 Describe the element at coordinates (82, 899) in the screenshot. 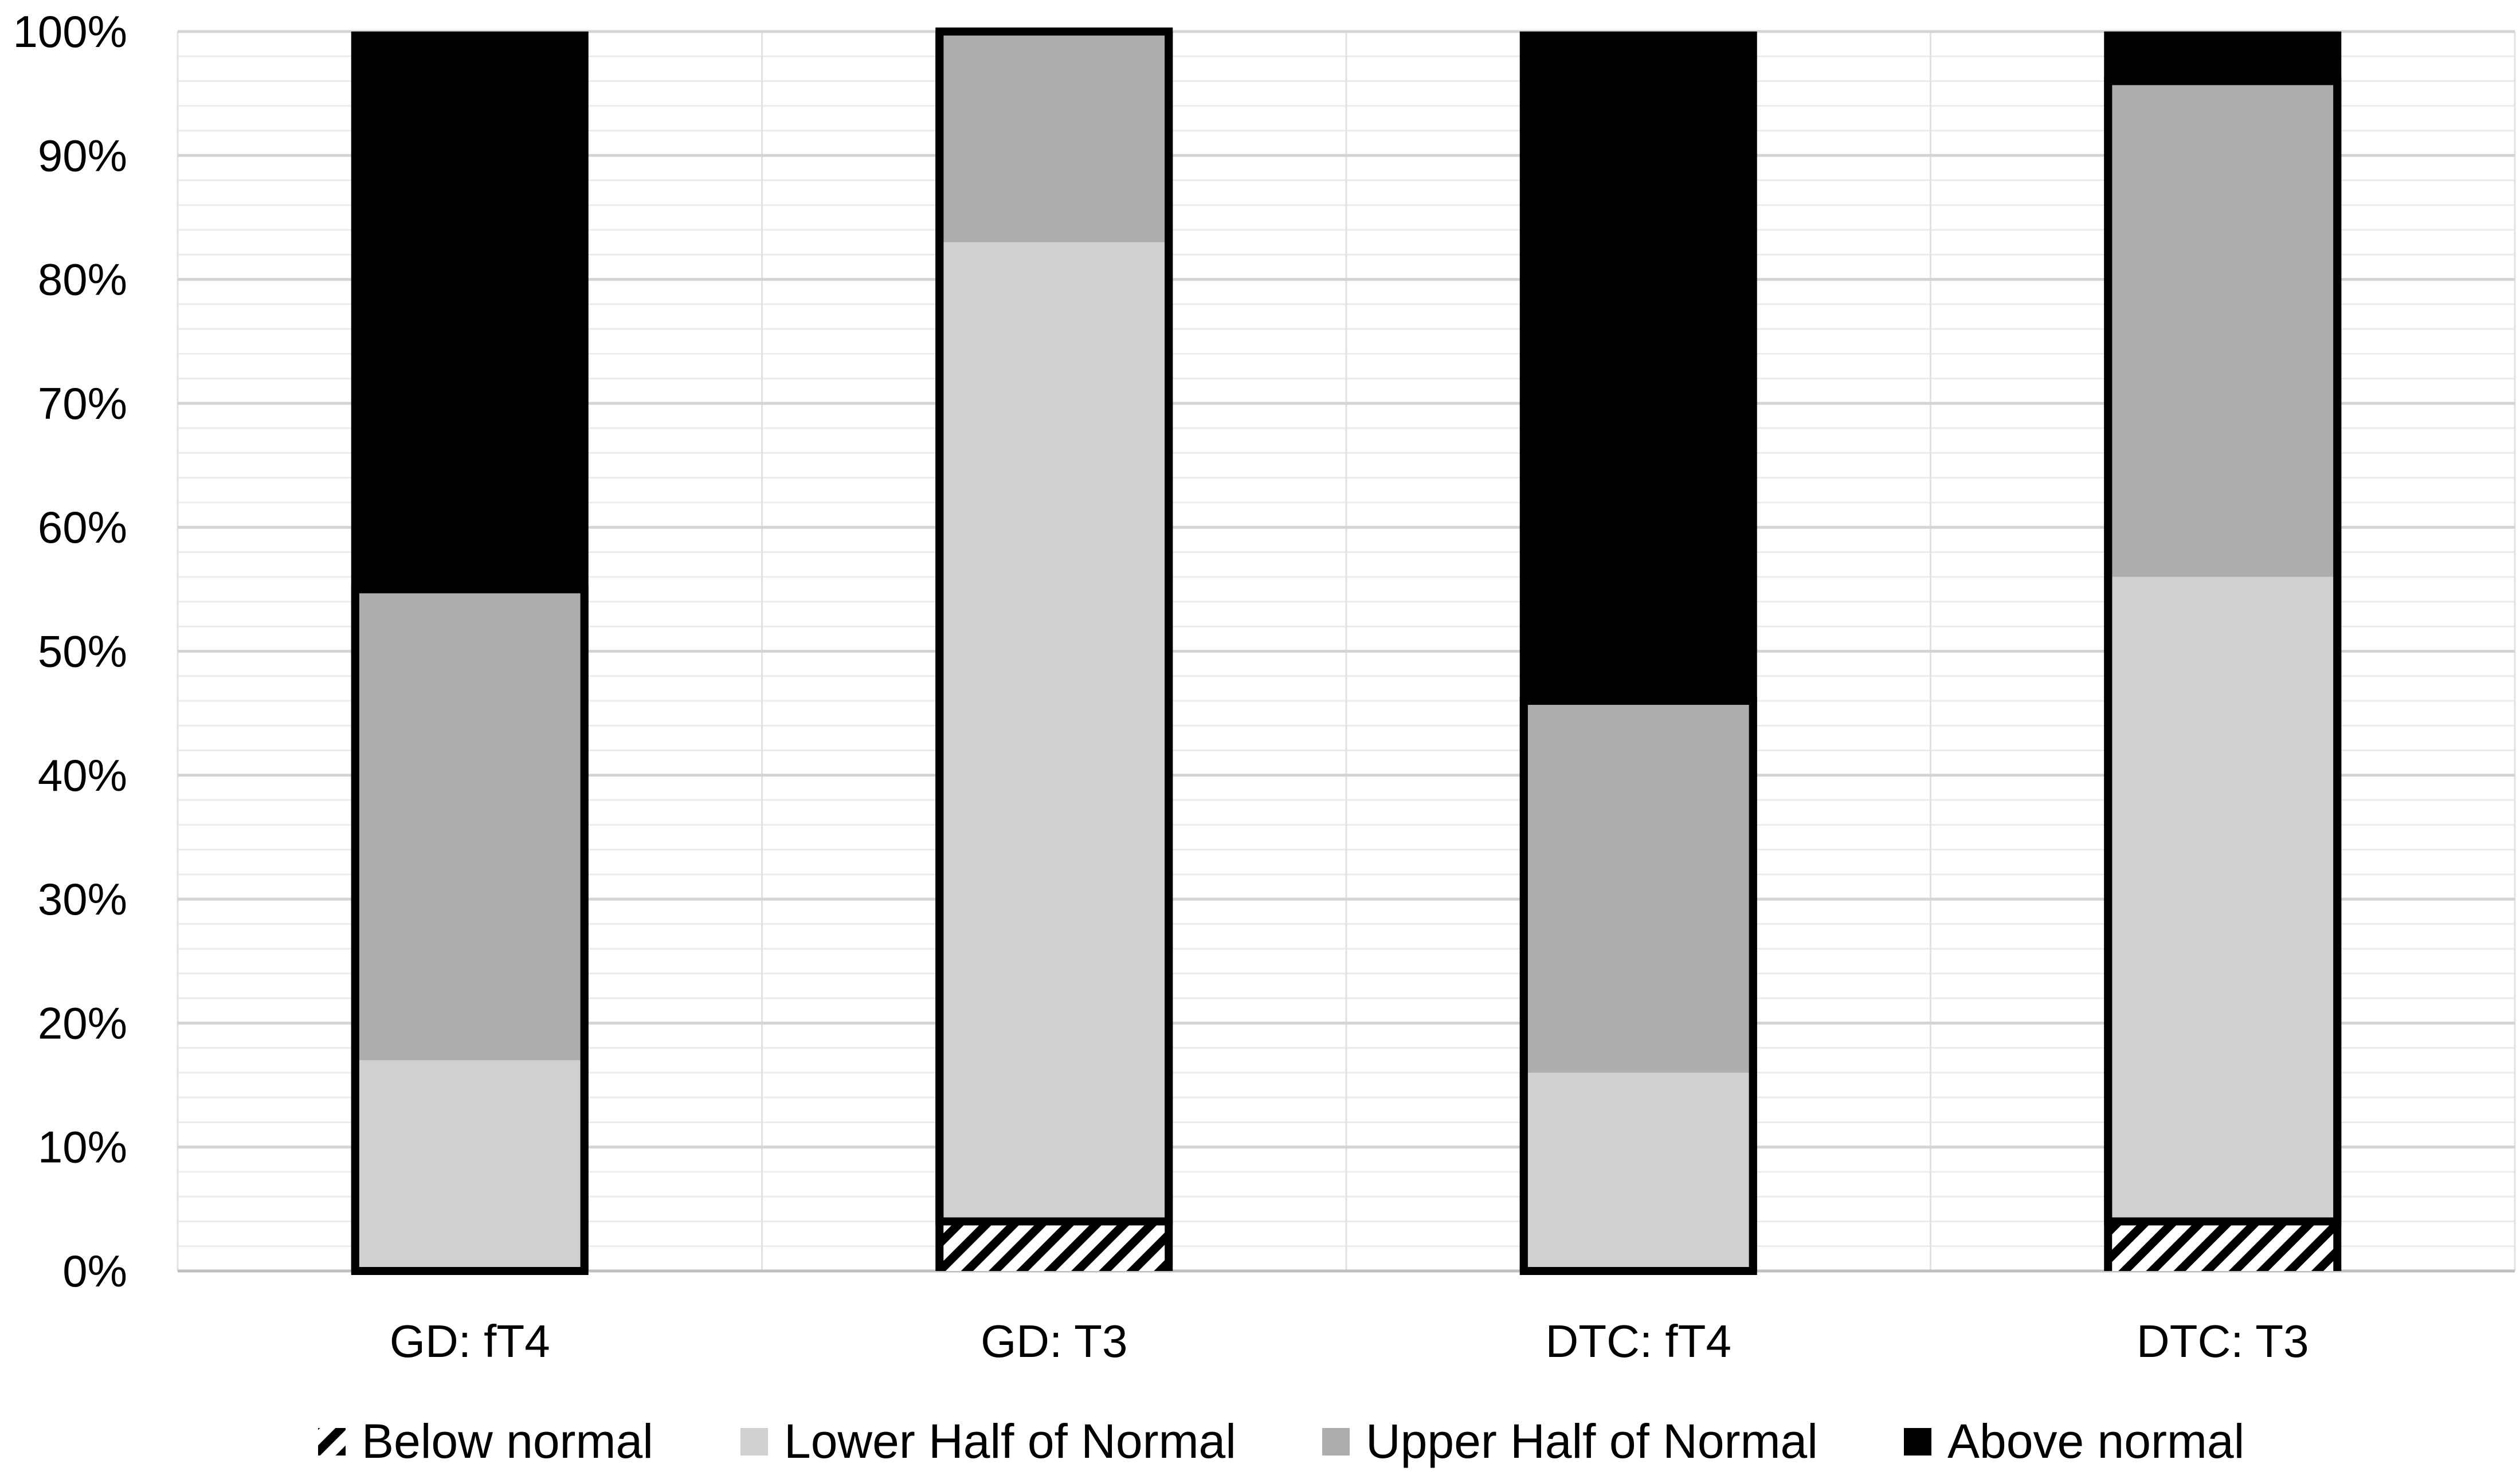

I see `y-tick-label: 30%` at that location.